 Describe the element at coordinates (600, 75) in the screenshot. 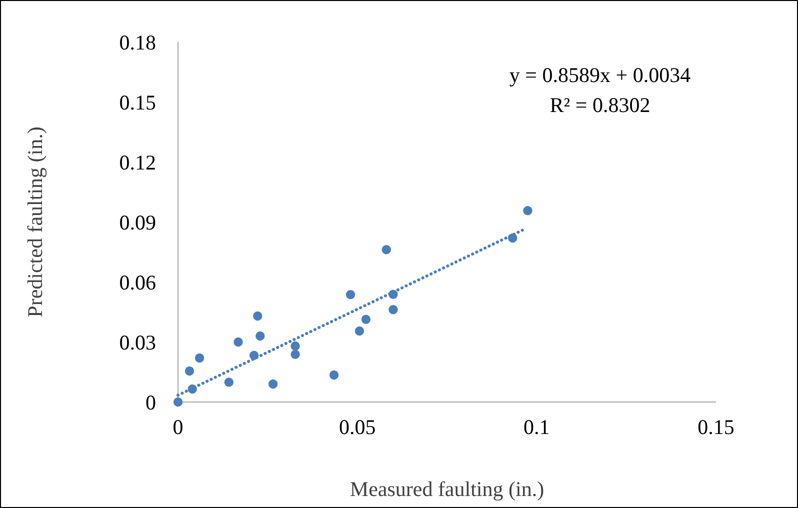

I see `annotation: y = 0.8589x + 0.0034` at that location.